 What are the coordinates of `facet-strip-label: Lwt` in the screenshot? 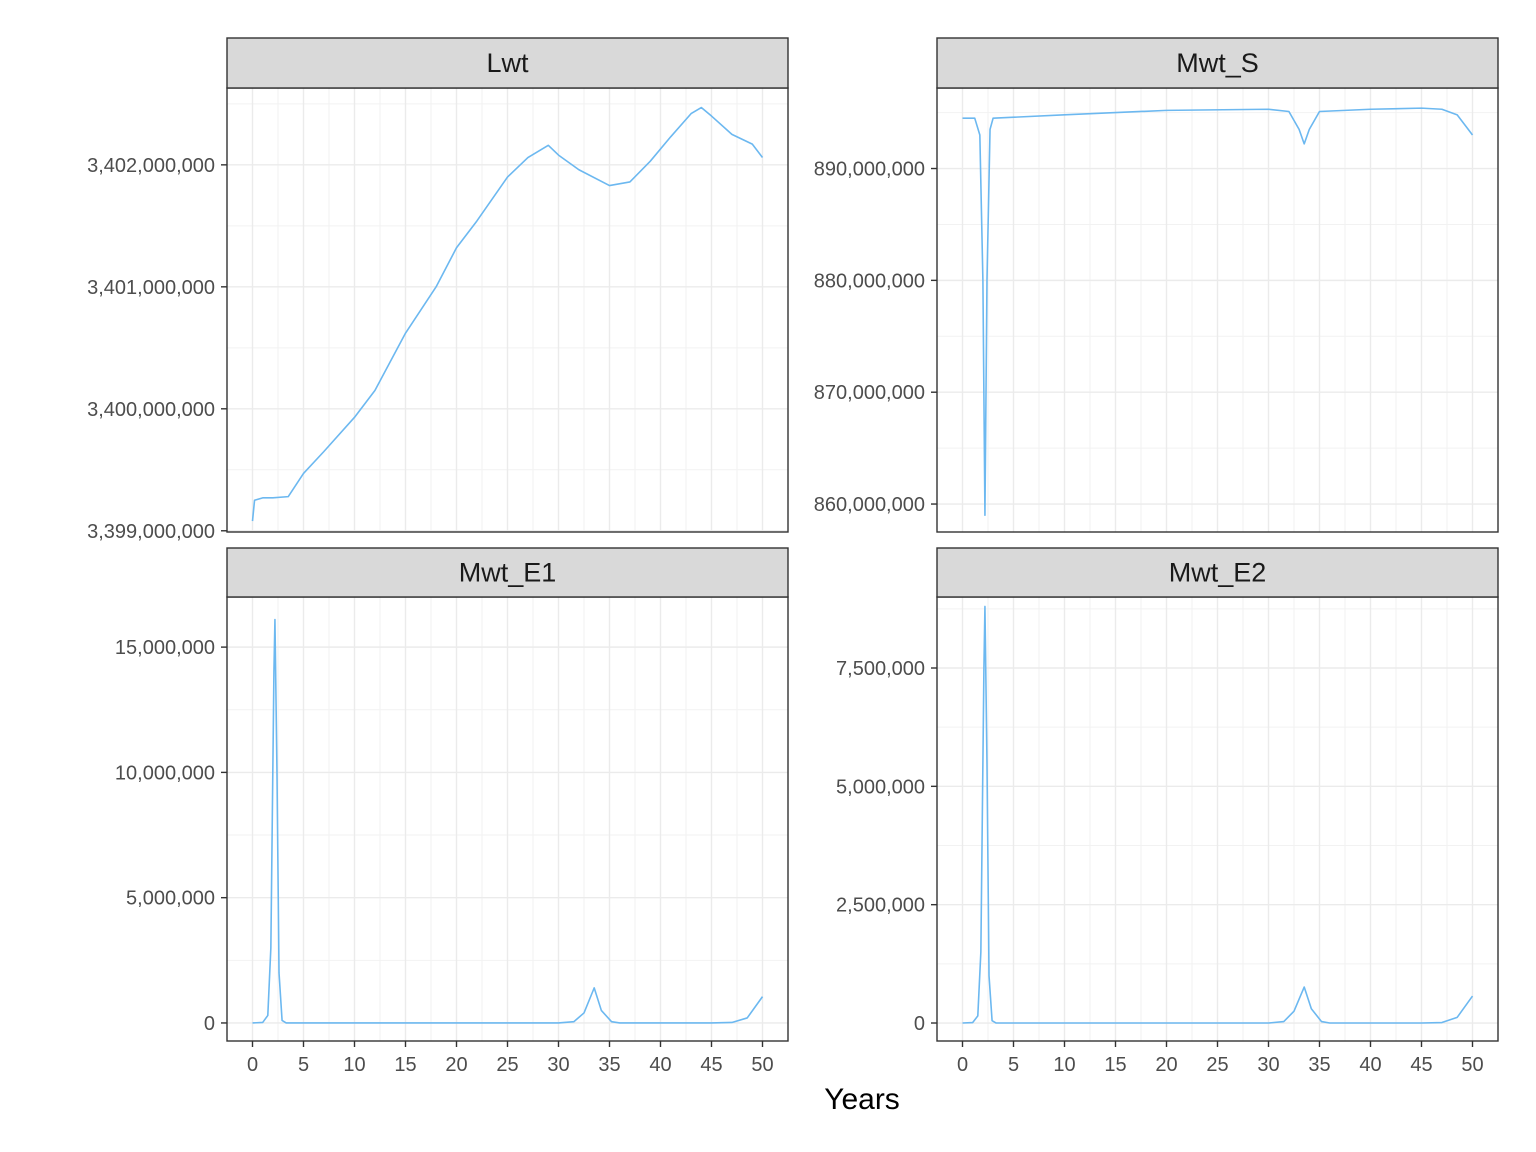 It's located at (507, 63).